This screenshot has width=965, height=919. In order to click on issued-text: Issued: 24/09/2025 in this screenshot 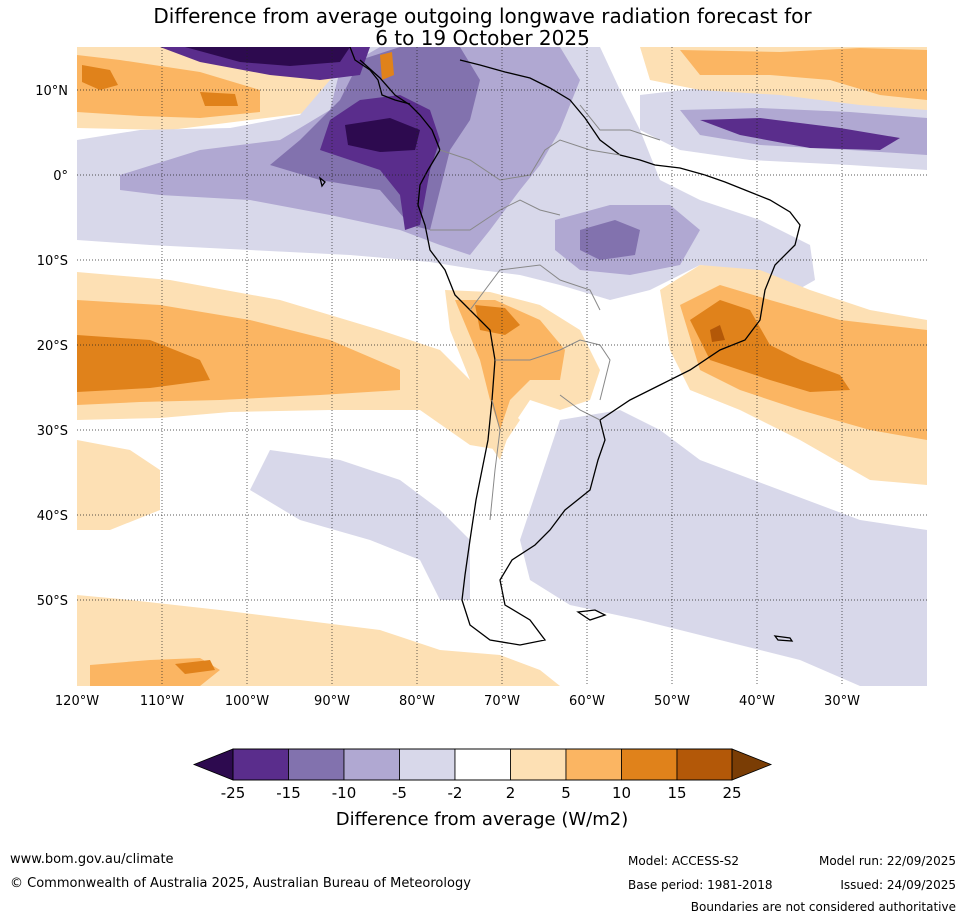, I will do `click(898, 885)`.